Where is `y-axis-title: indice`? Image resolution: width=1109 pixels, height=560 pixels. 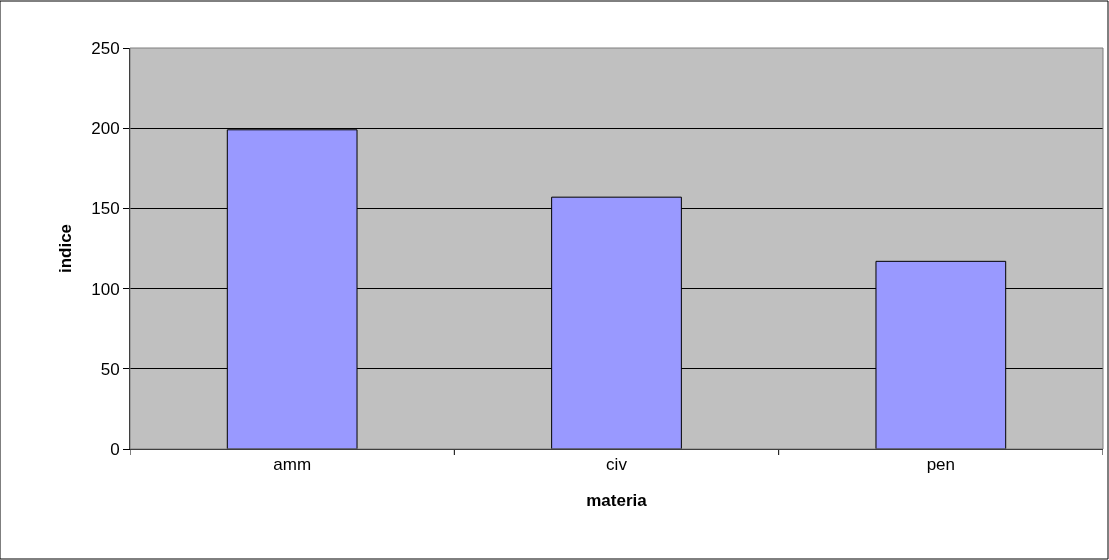
y-axis-title: indice is located at coordinates (65, 248).